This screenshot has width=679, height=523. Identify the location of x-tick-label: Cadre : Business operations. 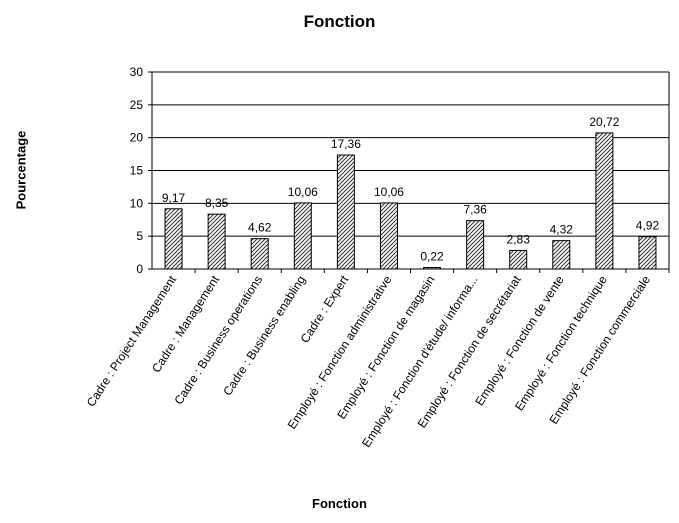
(218, 340).